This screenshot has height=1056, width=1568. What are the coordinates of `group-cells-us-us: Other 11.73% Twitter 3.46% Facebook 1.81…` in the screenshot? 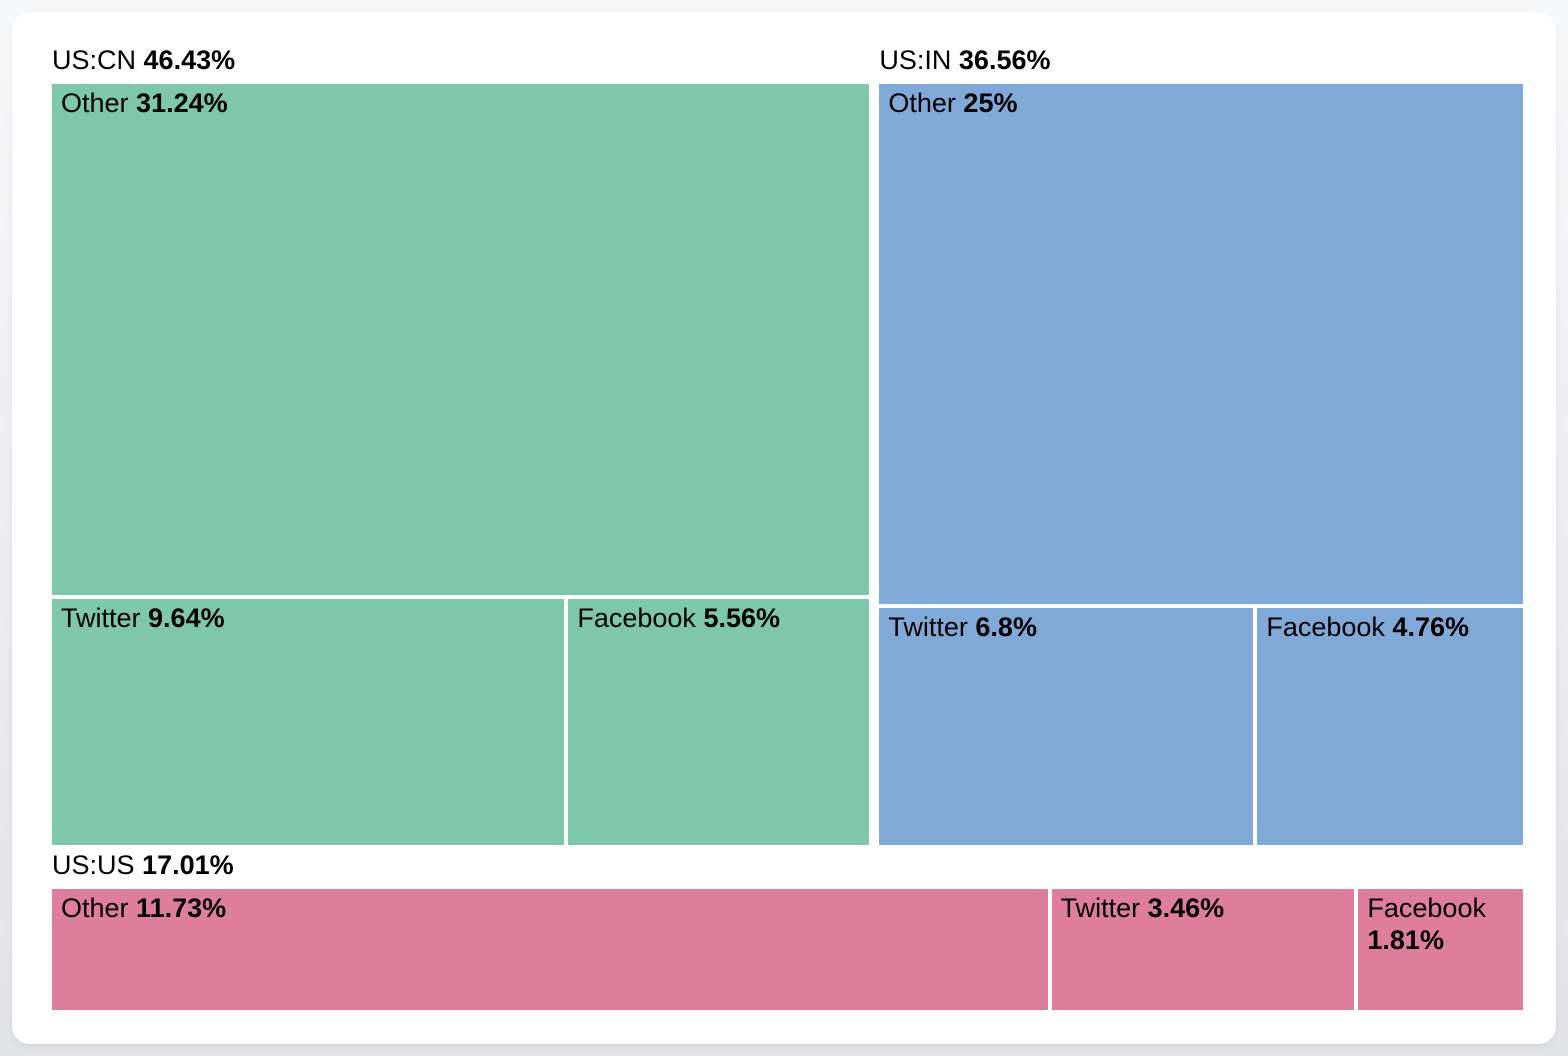 It's located at (787, 949).